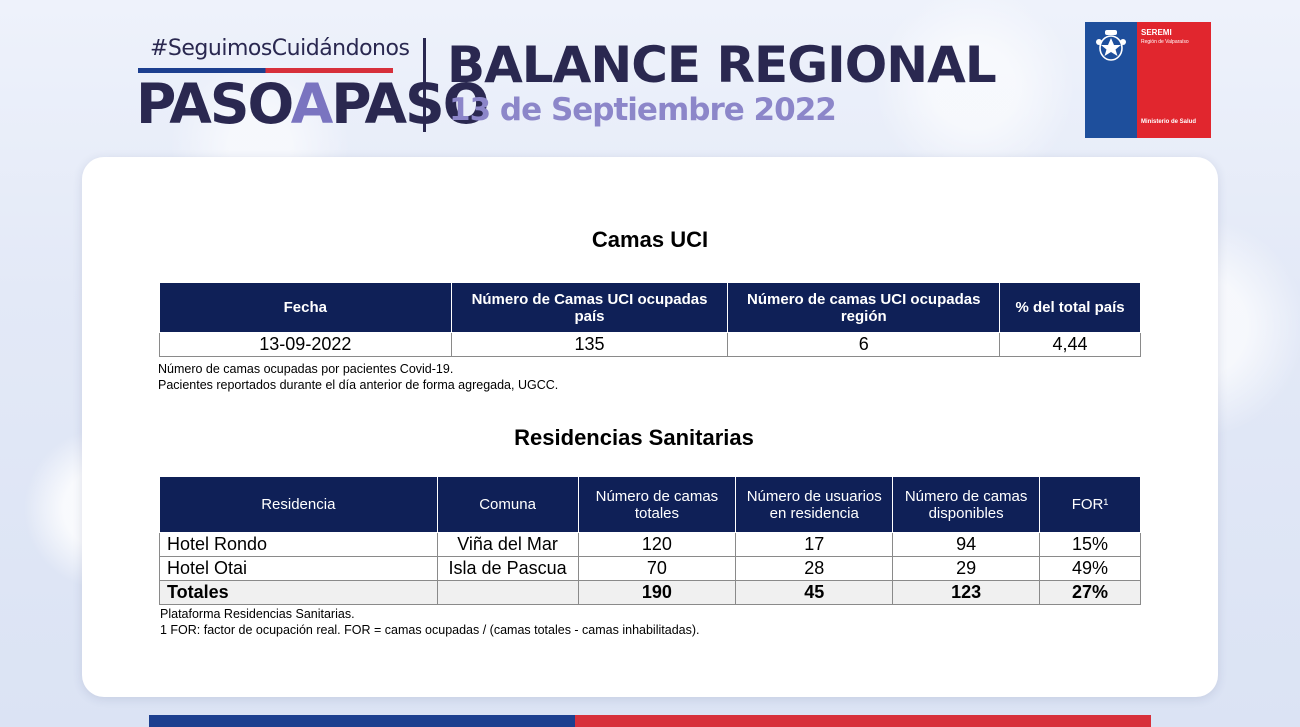  Describe the element at coordinates (966, 568) in the screenshot. I see `res-cell: 29` at that location.